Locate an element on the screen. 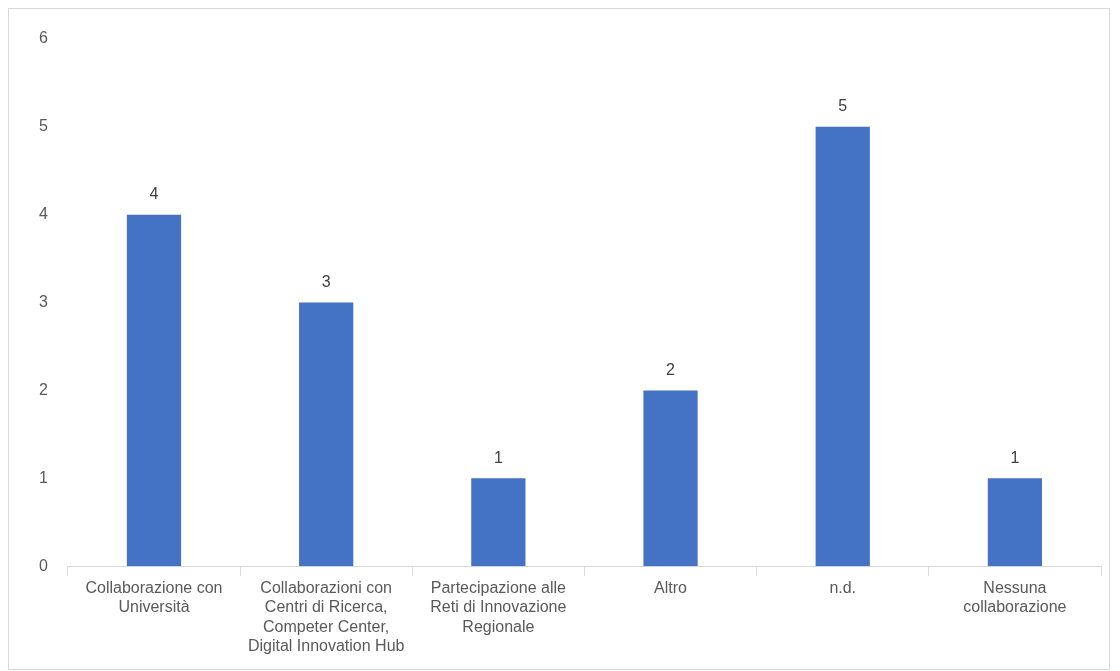 Image resolution: width=1120 pixels, height=671 pixels. y-tick-label: 2 is located at coordinates (43, 389).